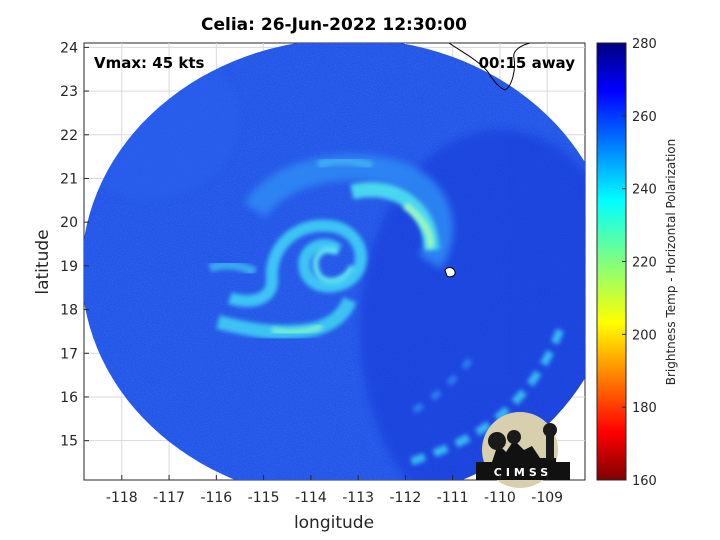 The width and height of the screenshot is (720, 540). I want to click on colorbar-tick-label: 260, so click(644, 117).